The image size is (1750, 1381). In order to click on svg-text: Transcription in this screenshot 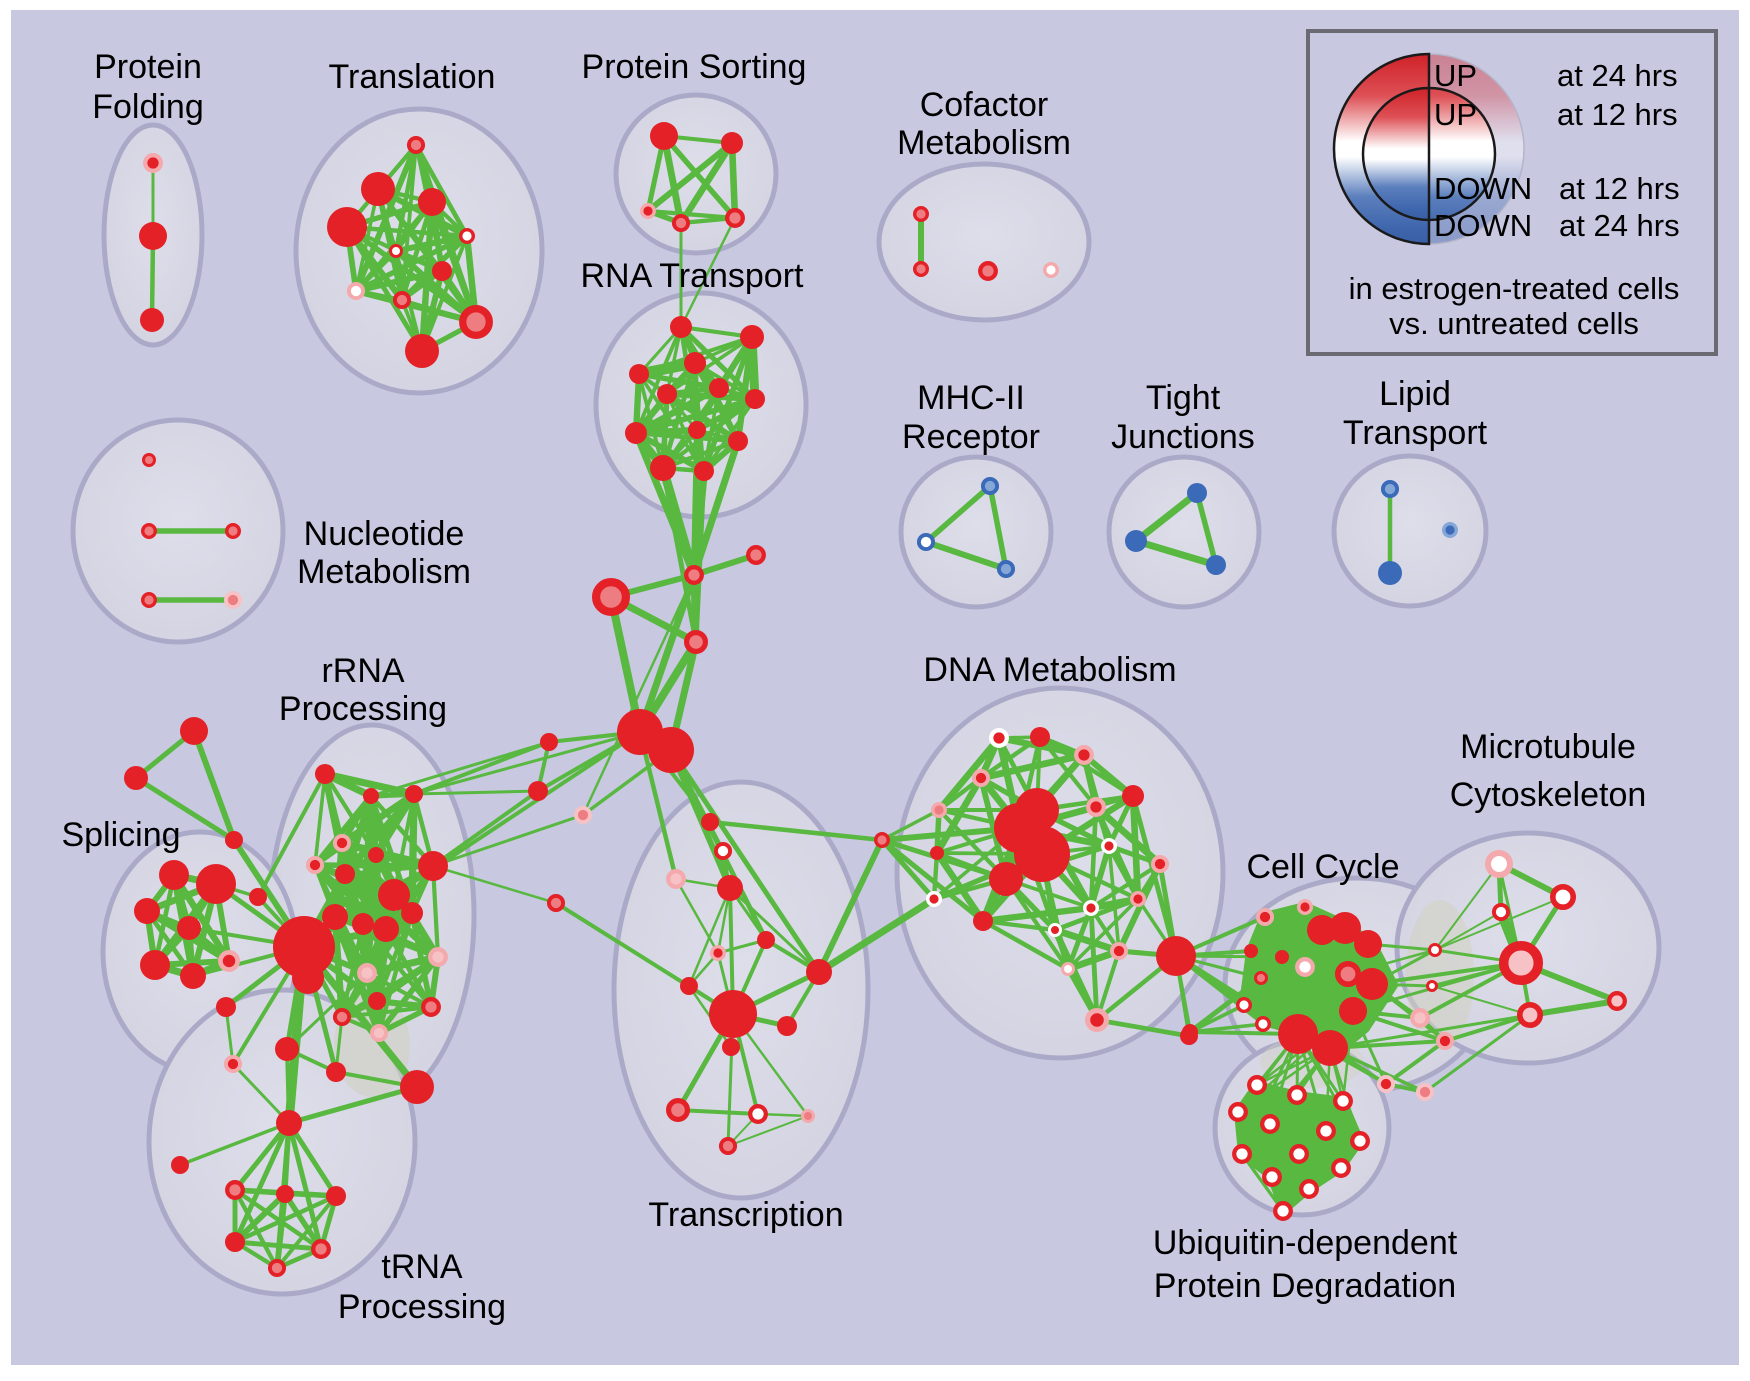, I will do `click(745, 1215)`.